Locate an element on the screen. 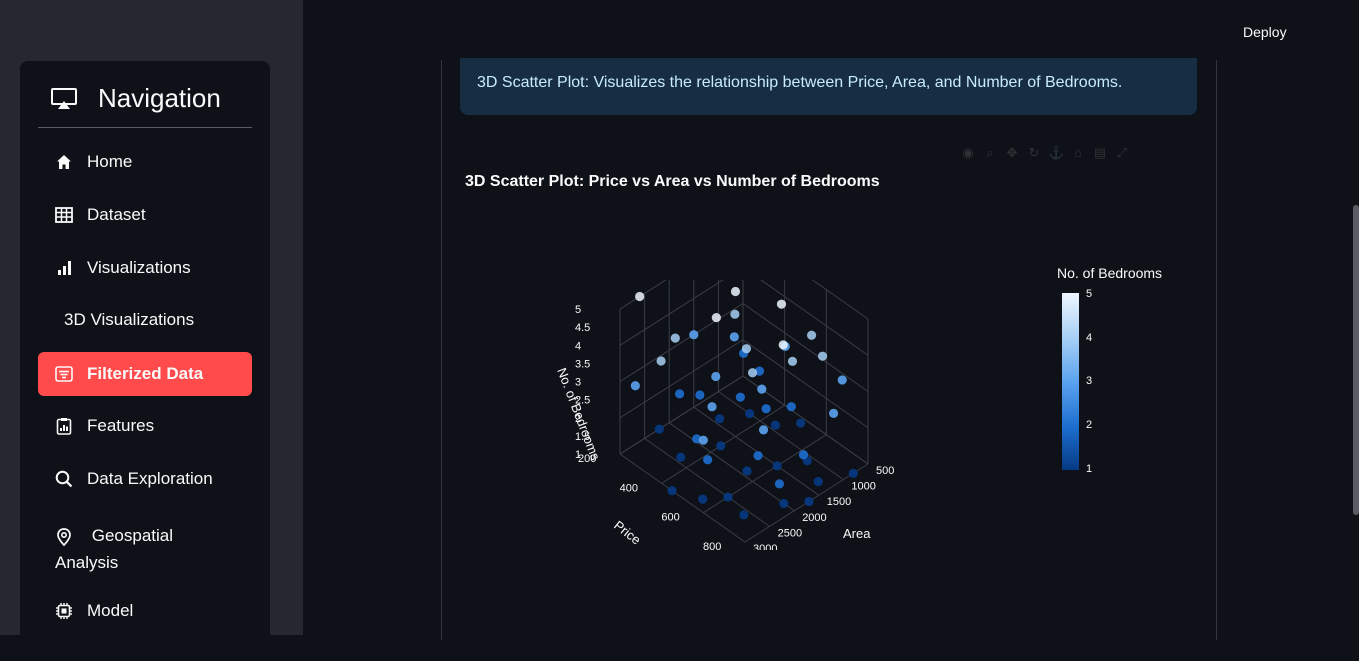 The image size is (1359, 661). zoom-icon: ⌕ is located at coordinates (990, 152).